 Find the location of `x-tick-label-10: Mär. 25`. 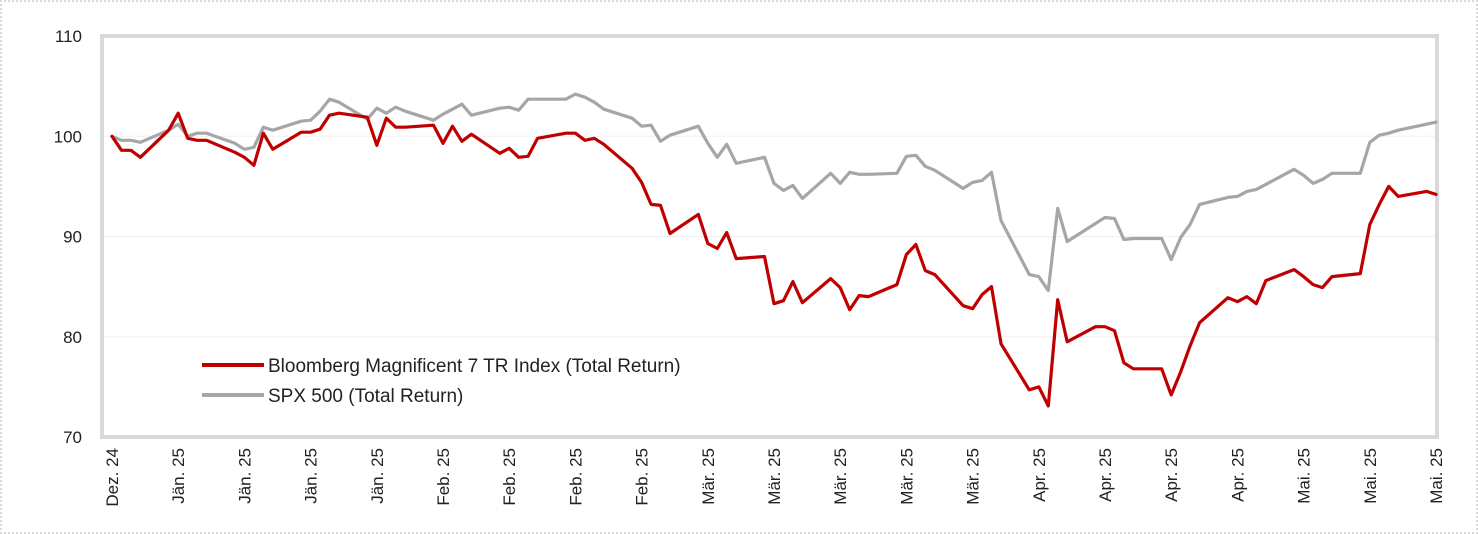

x-tick-label-10: Mär. 25 is located at coordinates (774, 476).